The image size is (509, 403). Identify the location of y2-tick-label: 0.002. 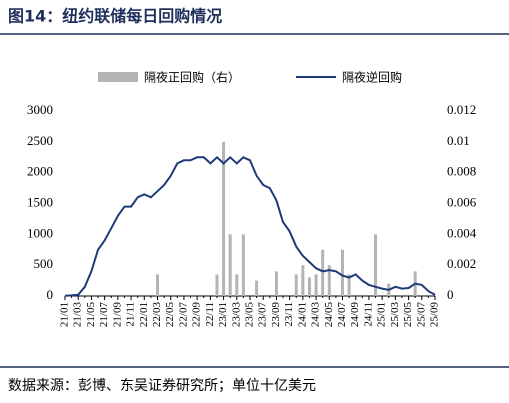
(461, 263).